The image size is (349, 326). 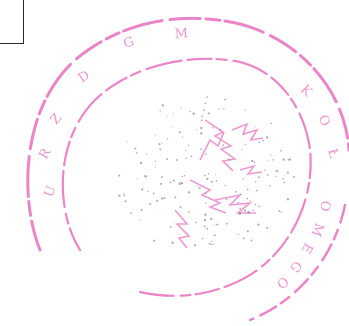 What do you see at coordinates (219, 184) in the screenshot?
I see `eagle-emblem` at bounding box center [219, 184].